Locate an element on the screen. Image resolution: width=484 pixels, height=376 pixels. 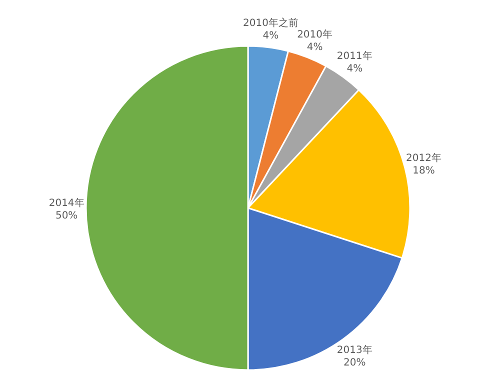
slice-label: 2010年之前 is located at coordinates (270, 22).